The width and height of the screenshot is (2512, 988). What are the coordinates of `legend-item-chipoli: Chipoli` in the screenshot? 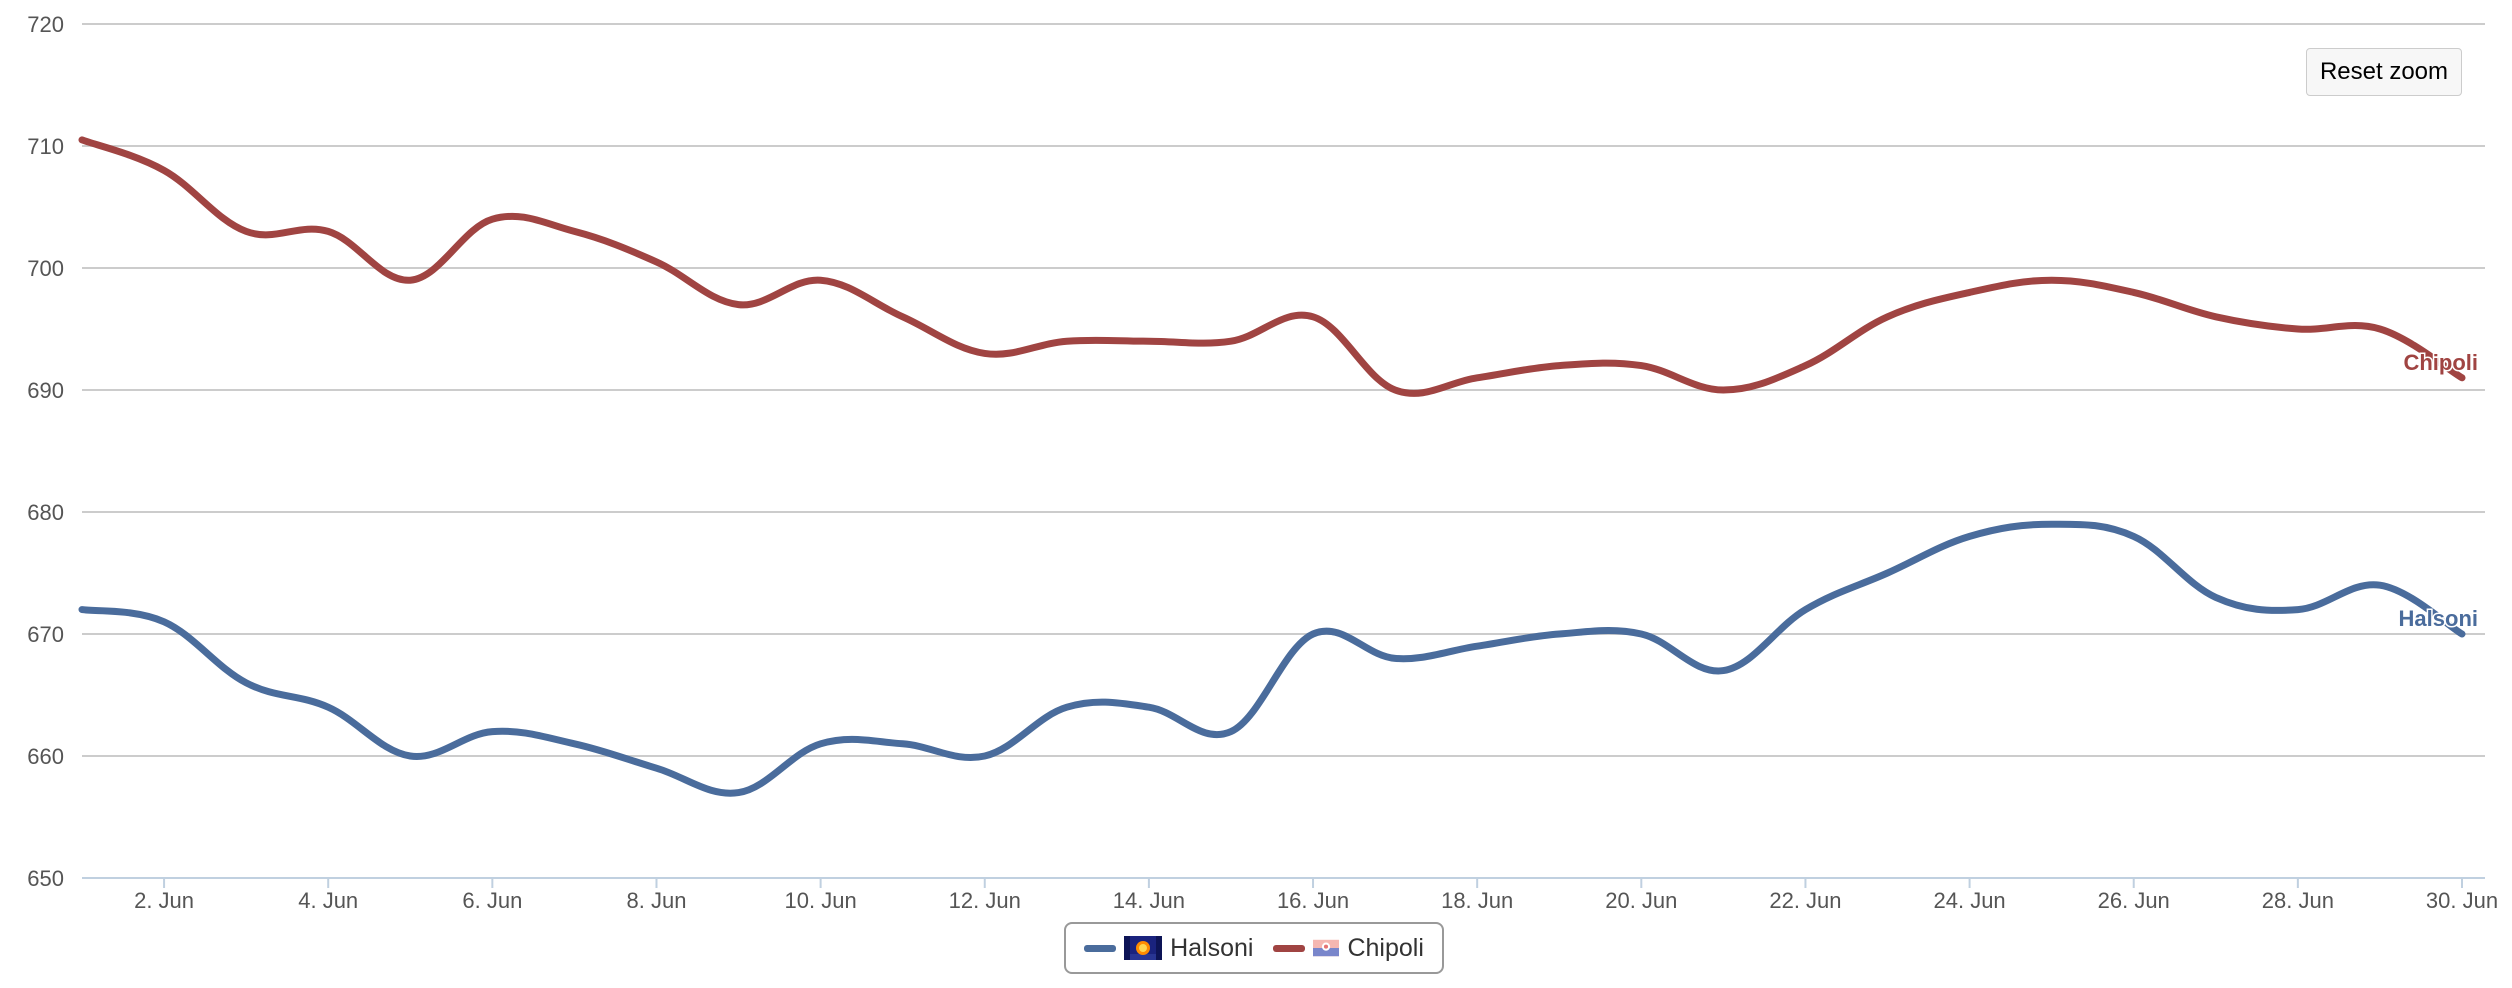 It's located at (1348, 948).